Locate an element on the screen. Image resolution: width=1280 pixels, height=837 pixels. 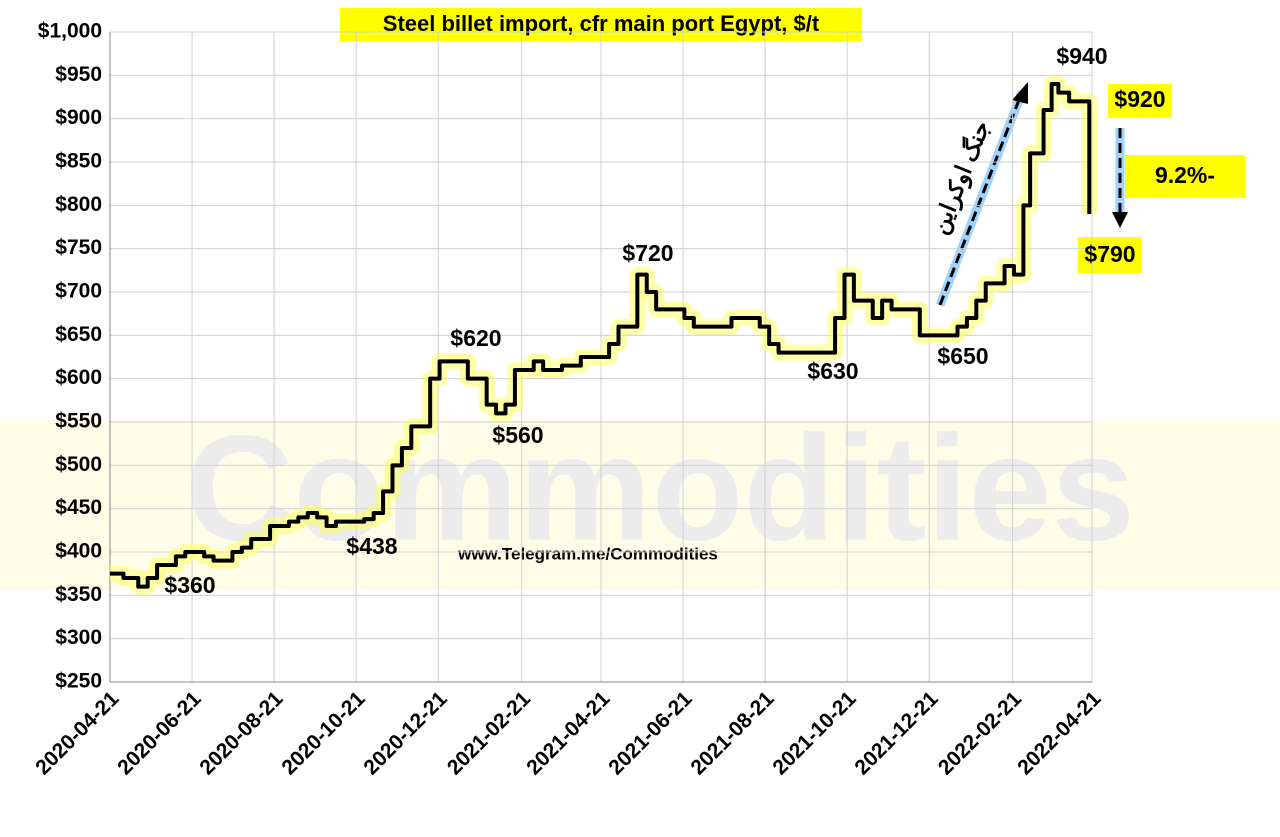
subtitle: www.Telegram.me/Commodities is located at coordinates (587, 553).